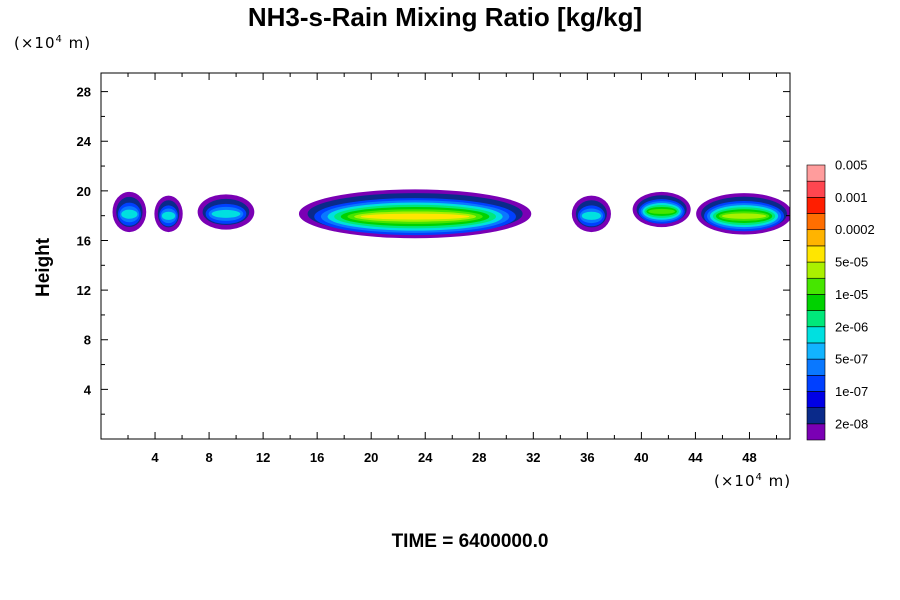  I want to click on x-tick-label: 16, so click(317, 457).